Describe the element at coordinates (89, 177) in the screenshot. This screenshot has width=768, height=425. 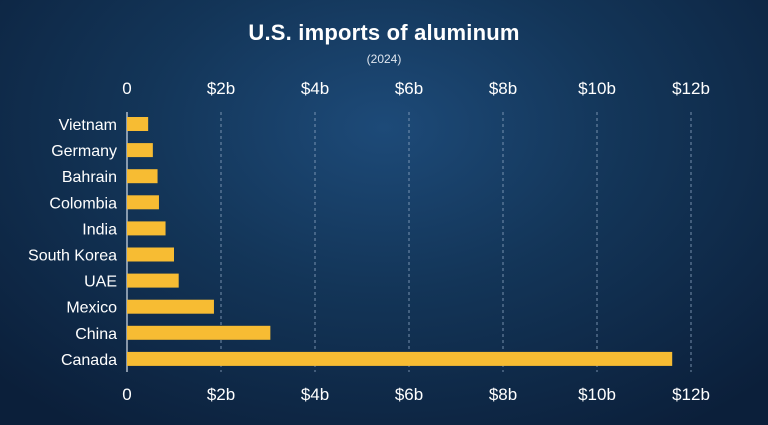
I see `category-label: Bahrain` at that location.